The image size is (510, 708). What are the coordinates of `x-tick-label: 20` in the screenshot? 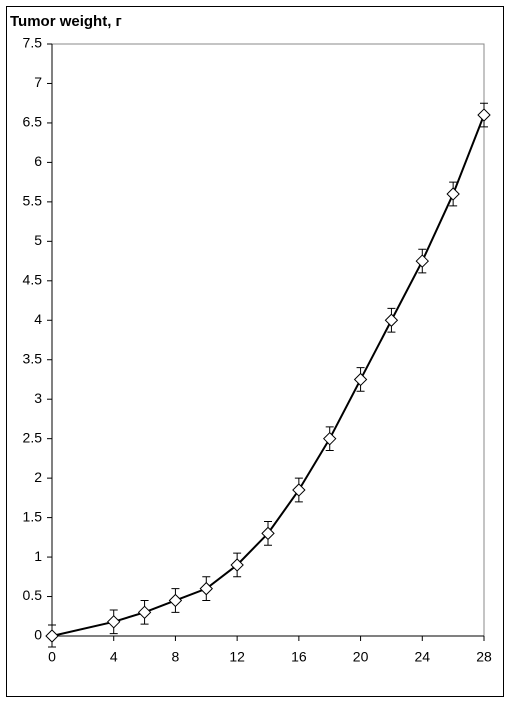 It's located at (361, 657).